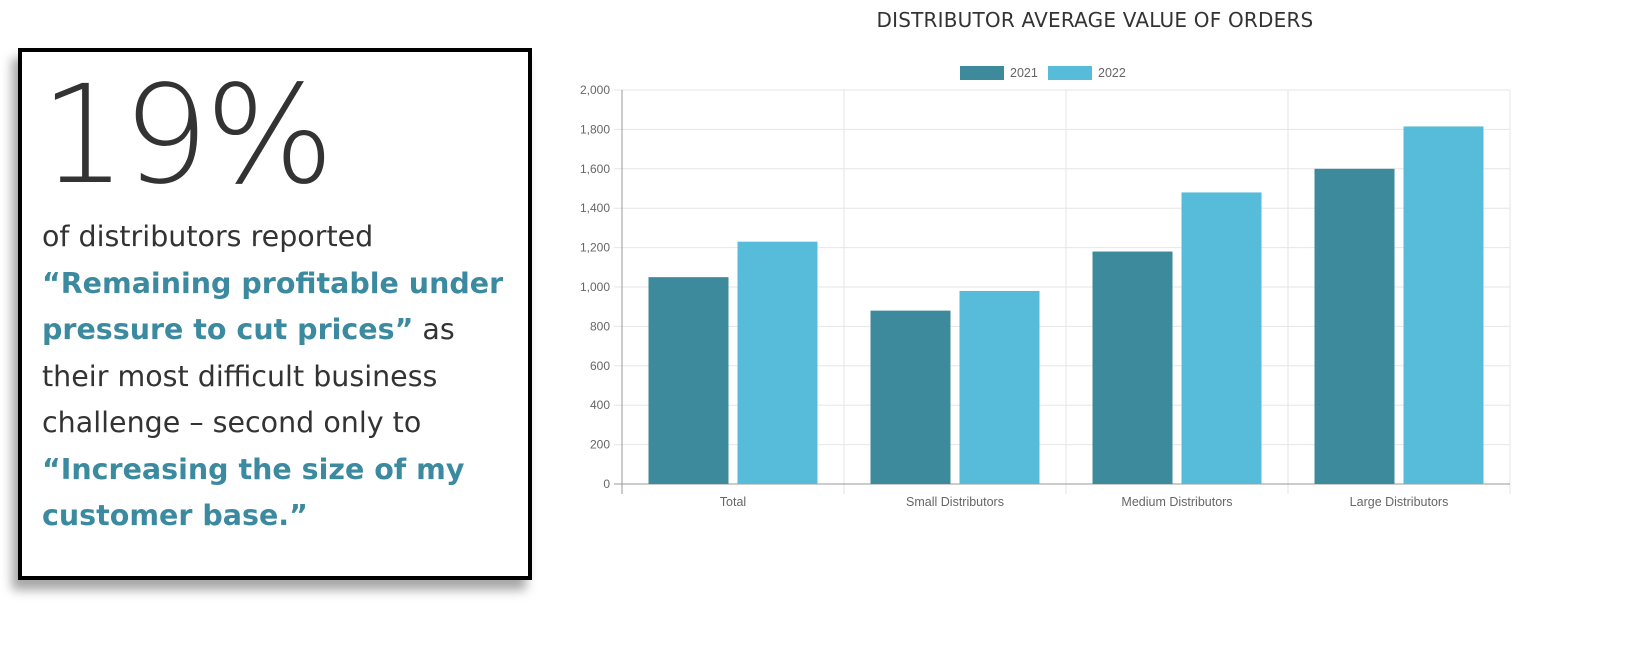 Image resolution: width=1651 pixels, height=655 pixels. Describe the element at coordinates (600, 405) in the screenshot. I see `y-tick-label: 400` at that location.